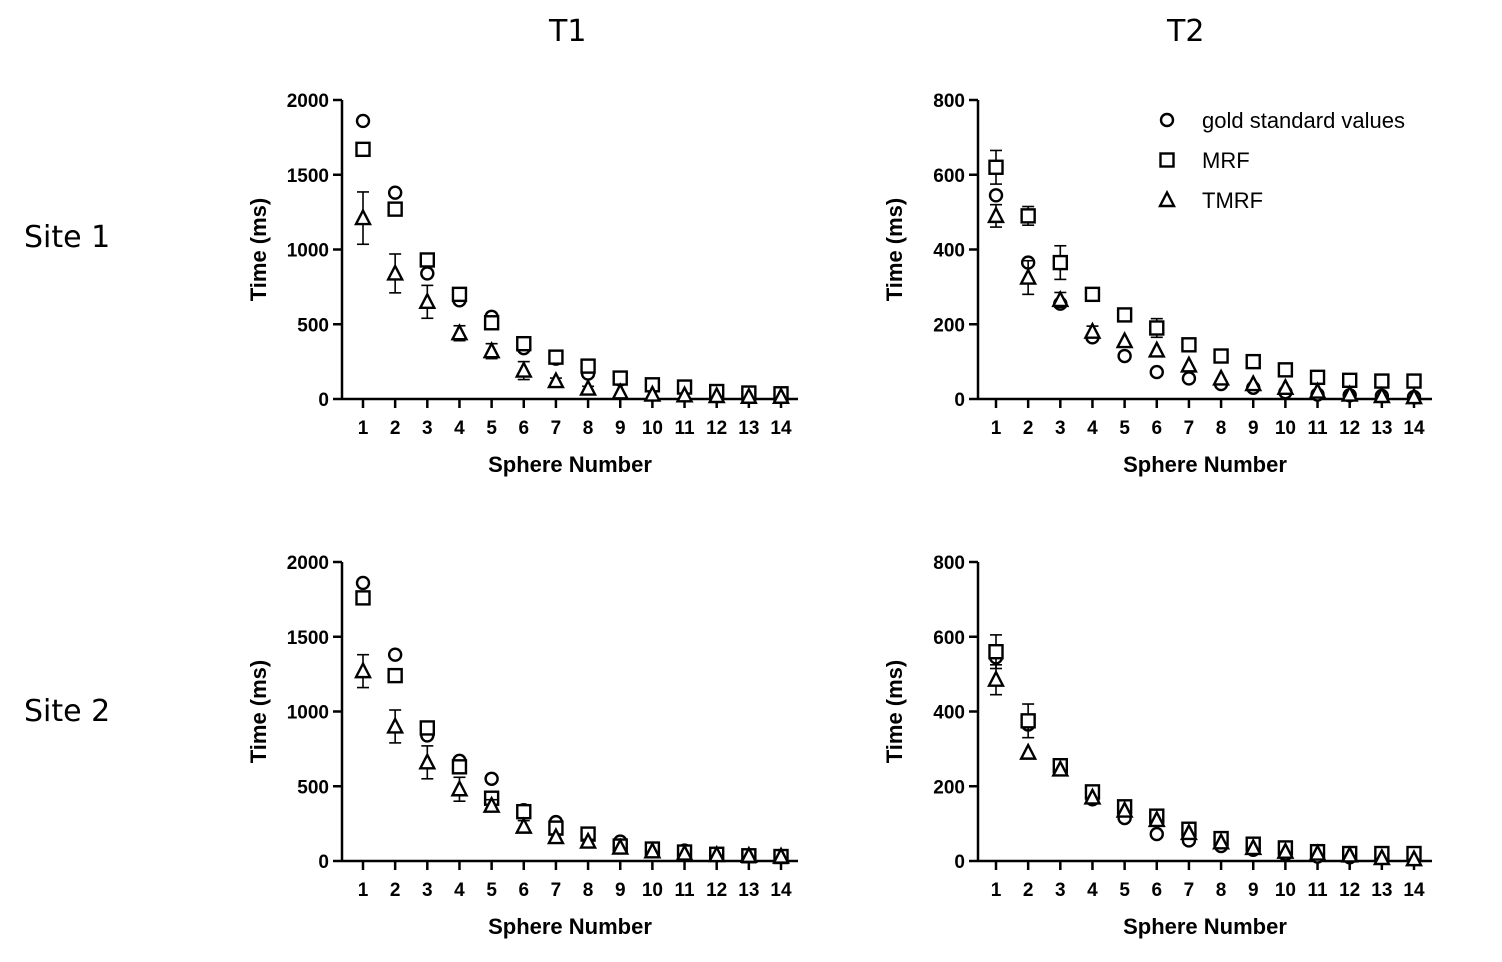 Image resolution: width=1502 pixels, height=962 pixels. Describe the element at coordinates (1167, 120) in the screenshot. I see `legend-marker-circle` at that location.